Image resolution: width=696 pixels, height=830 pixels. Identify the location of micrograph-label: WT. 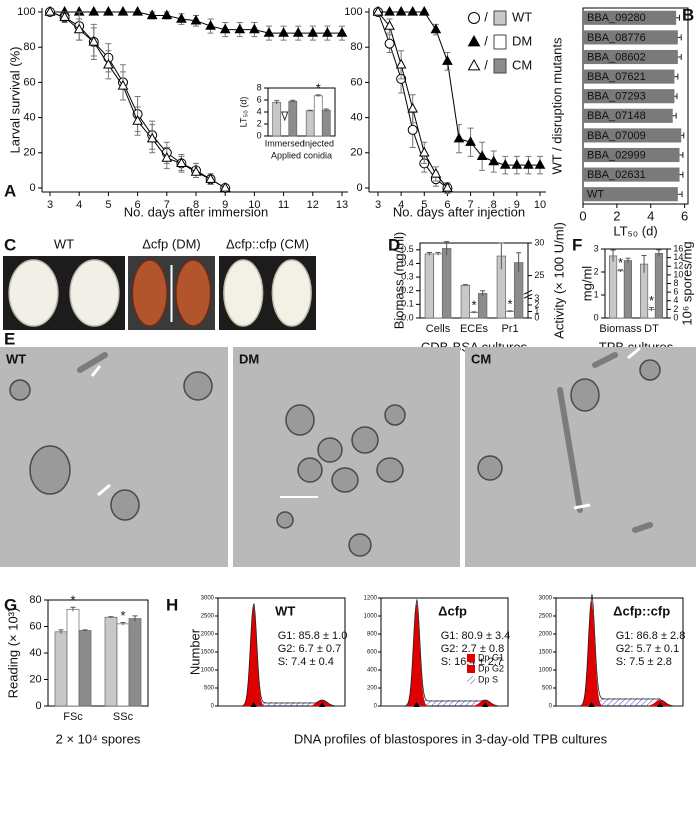
(16, 358).